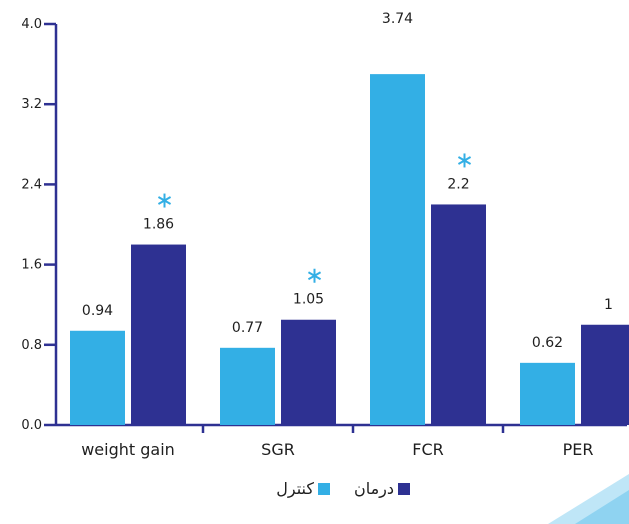  What do you see at coordinates (39, 225) in the screenshot?
I see `y-axis: 0.0 0.8 1.6 2.4 3.2 4.0` at bounding box center [39, 225].